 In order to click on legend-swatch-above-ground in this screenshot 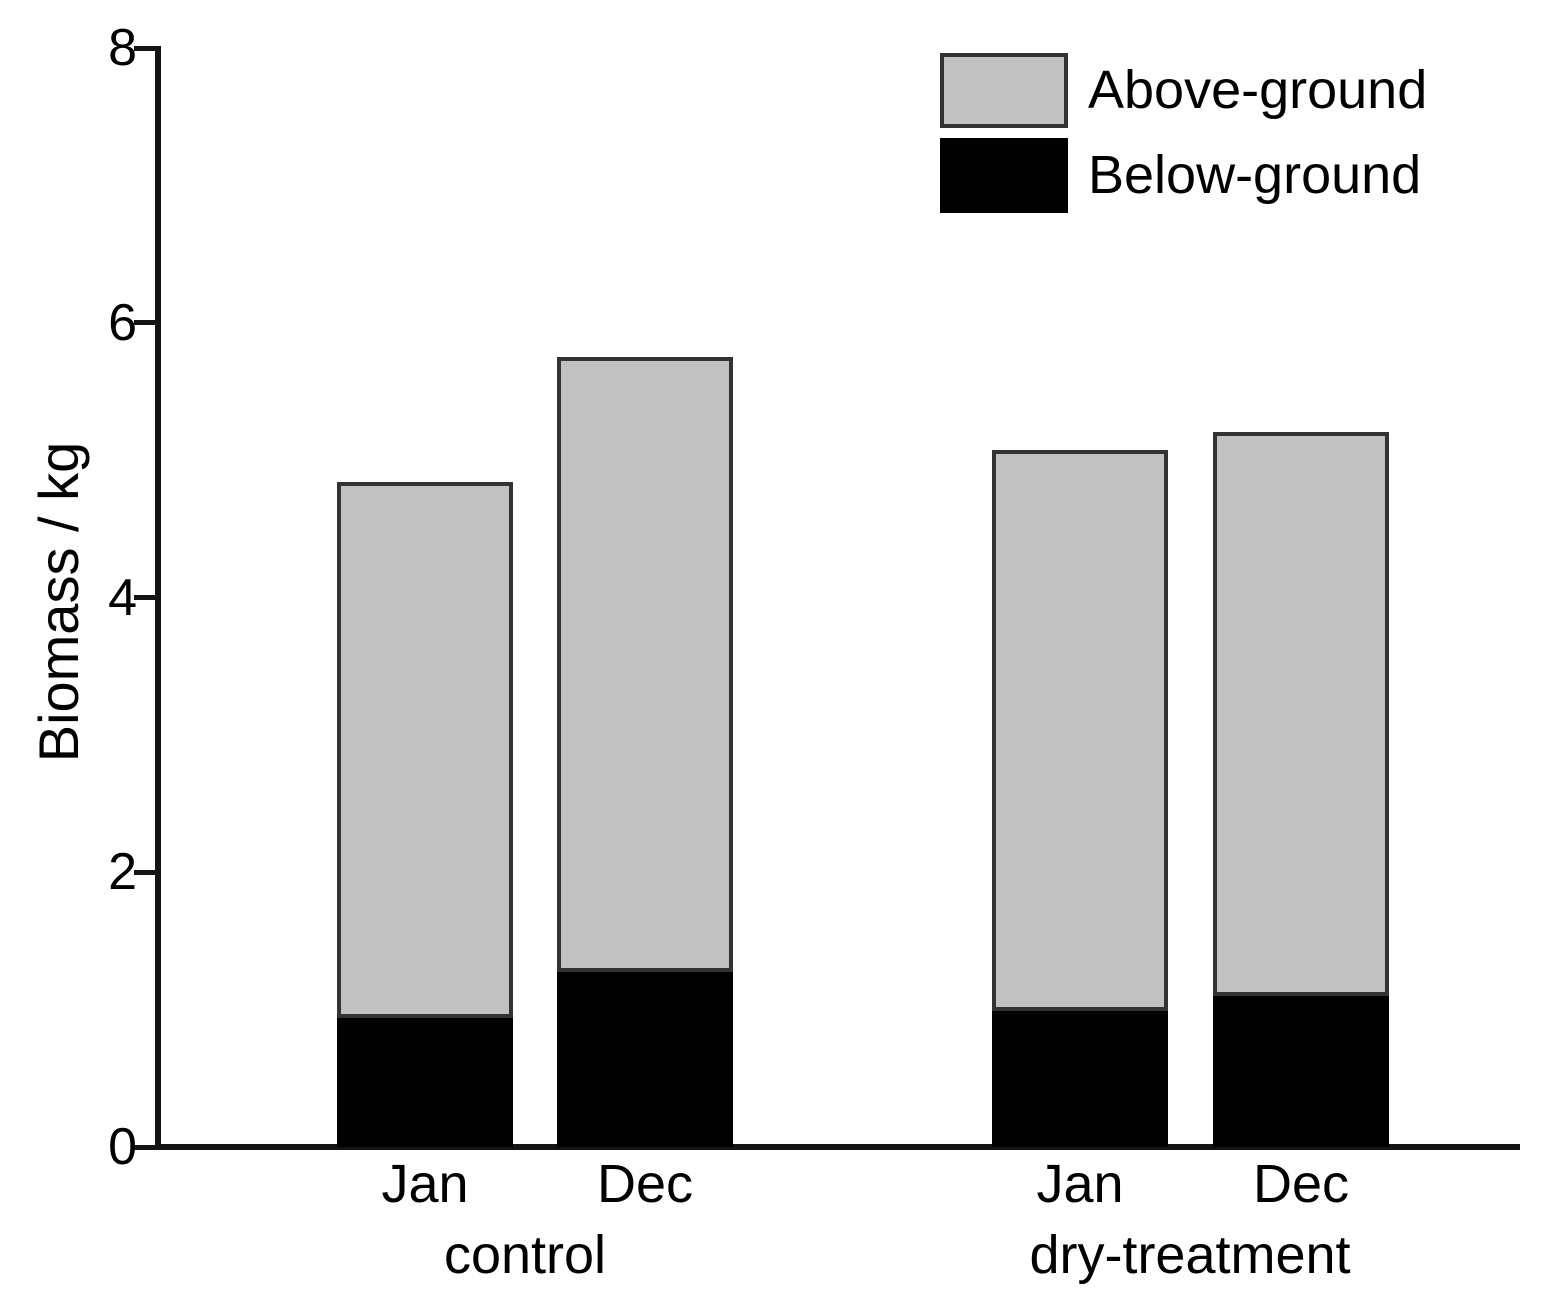, I will do `click(1004, 90)`.